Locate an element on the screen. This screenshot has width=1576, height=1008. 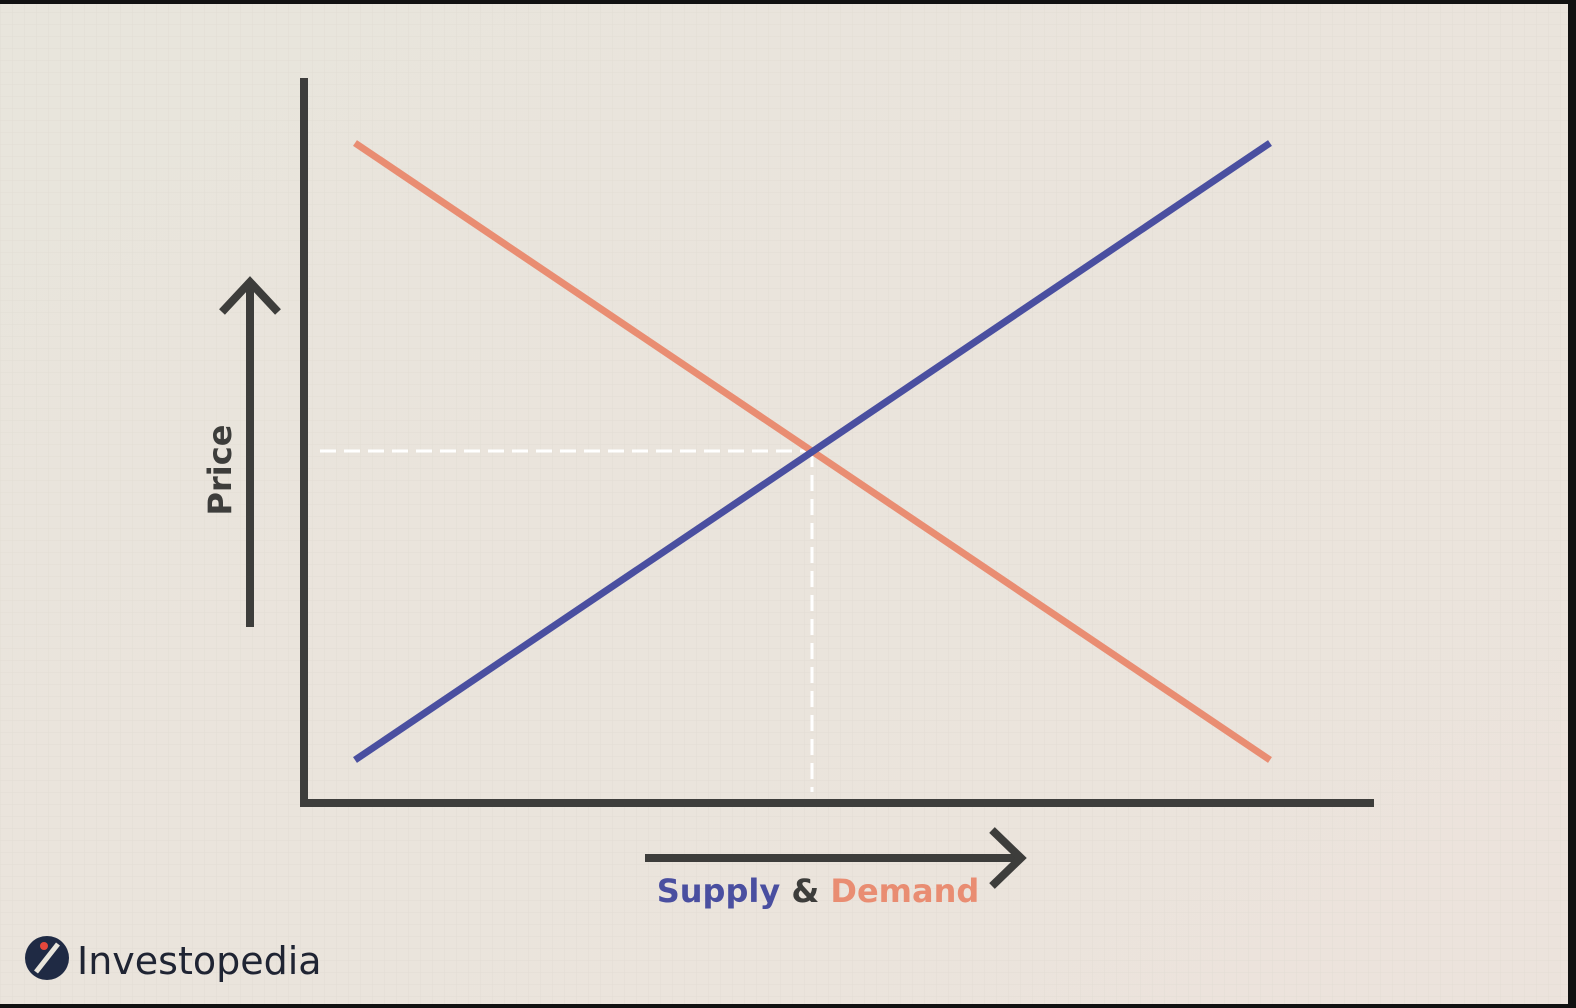
x-axis-label: Supply & Demand is located at coordinates (818, 891).